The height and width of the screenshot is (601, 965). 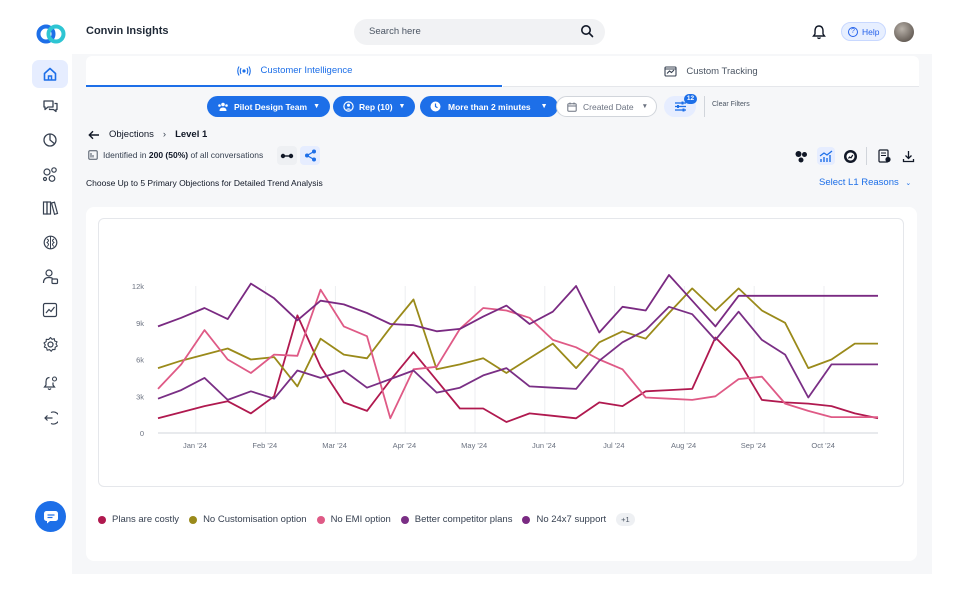 What do you see at coordinates (131, 134) in the screenshot?
I see `breadcrumb-parent: Objections` at bounding box center [131, 134].